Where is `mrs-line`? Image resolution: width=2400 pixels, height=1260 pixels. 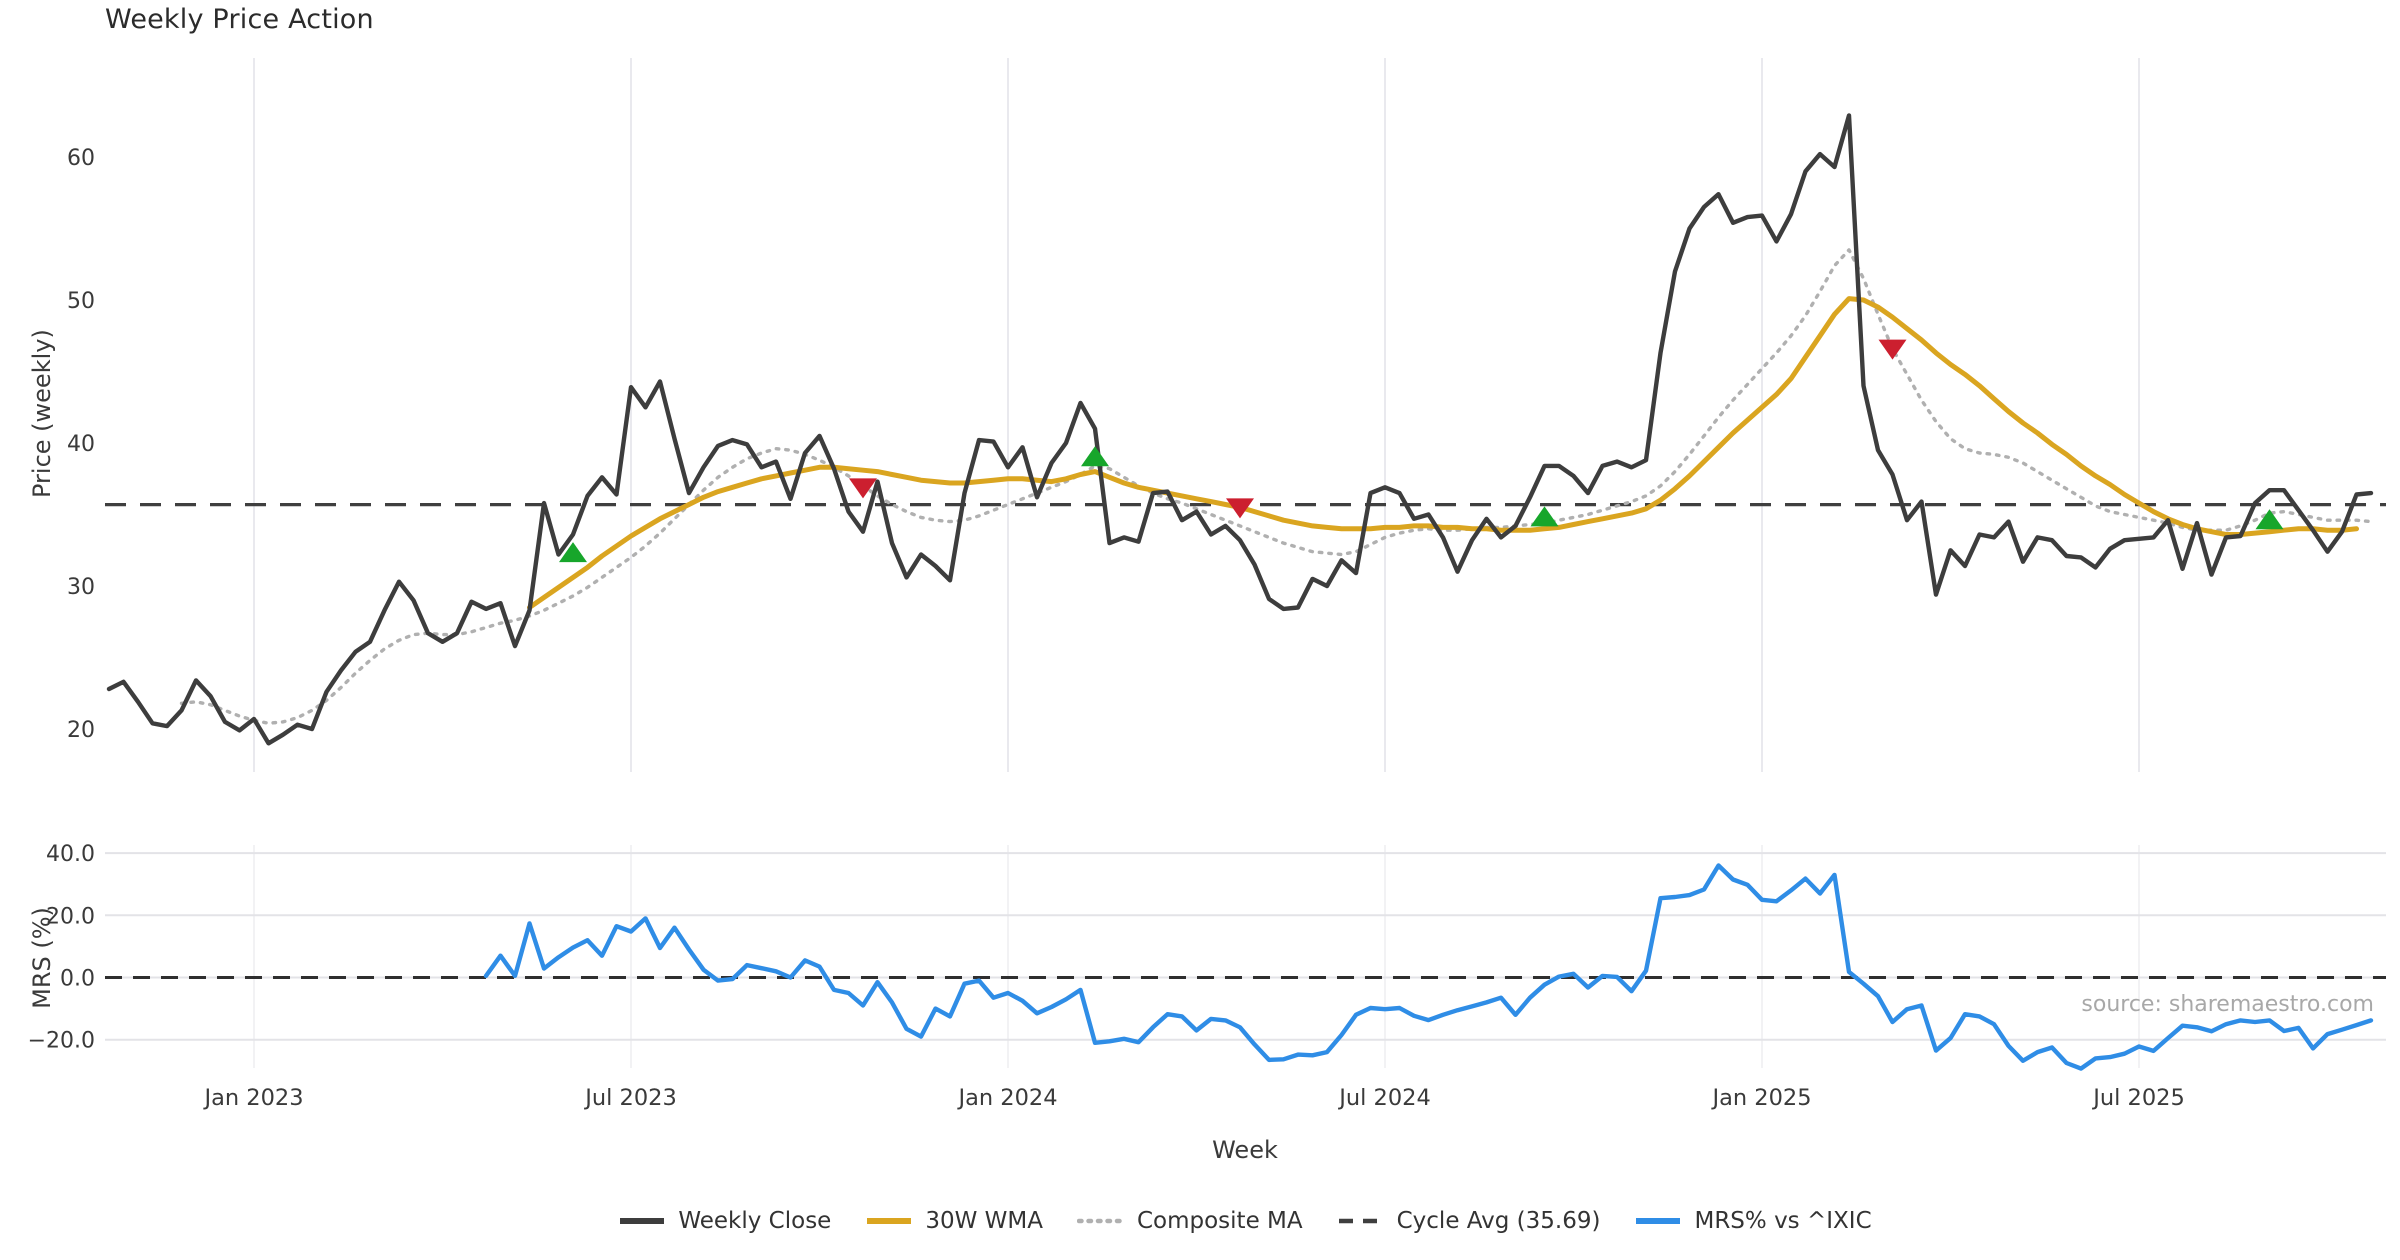
mrs-line is located at coordinates (1428, 967).